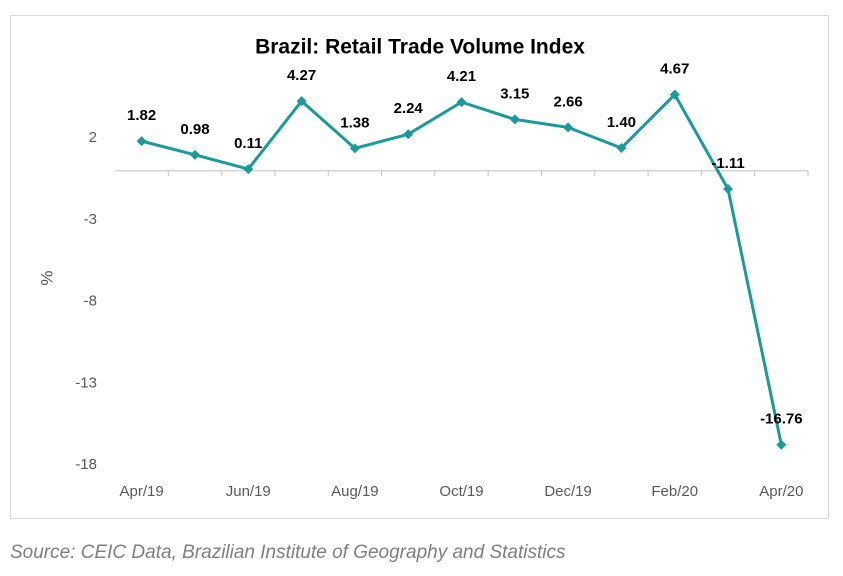 The height and width of the screenshot is (576, 843). Describe the element at coordinates (781, 419) in the screenshot. I see `data-label: -16.76` at that location.